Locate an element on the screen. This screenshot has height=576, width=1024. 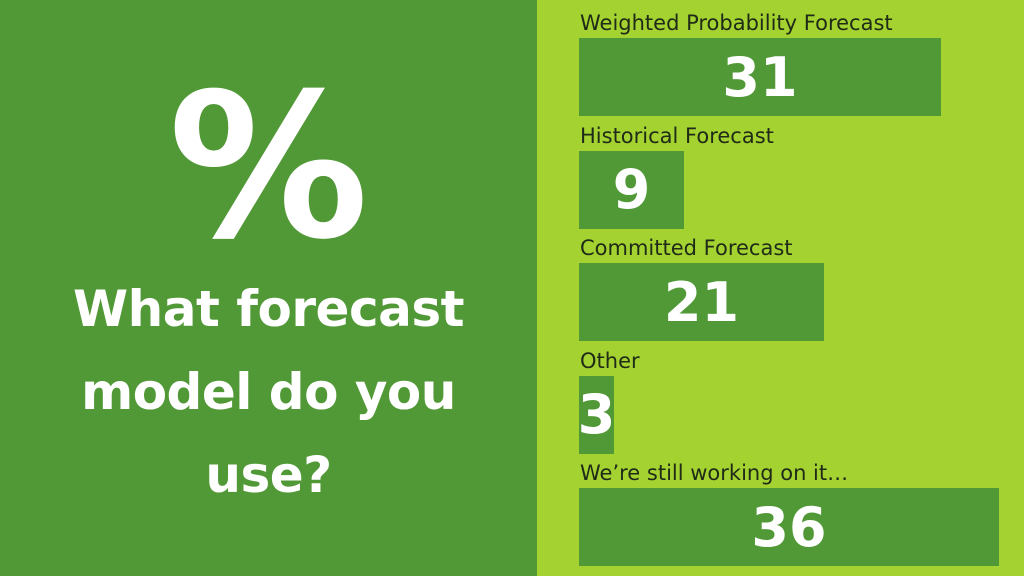
bar-value-label: 36 is located at coordinates (789, 527).